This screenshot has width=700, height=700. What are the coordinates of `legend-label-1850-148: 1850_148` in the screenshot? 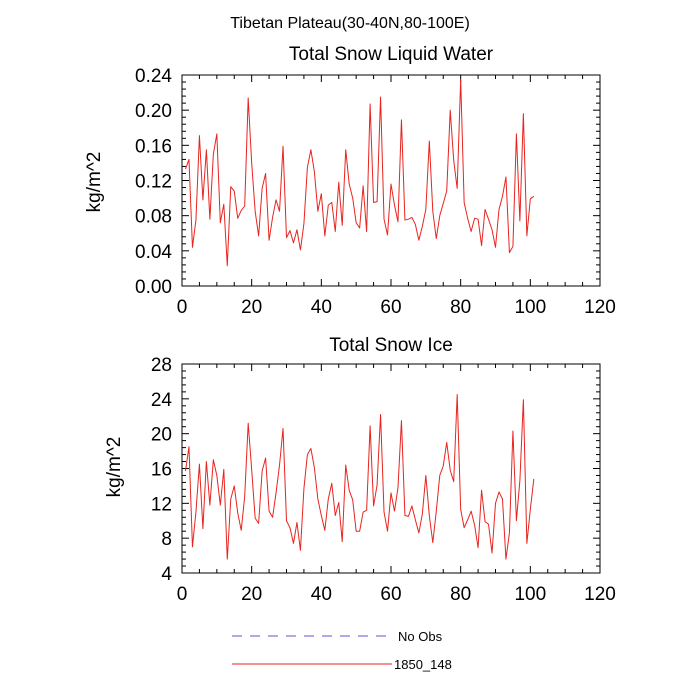 It's located at (423, 664).